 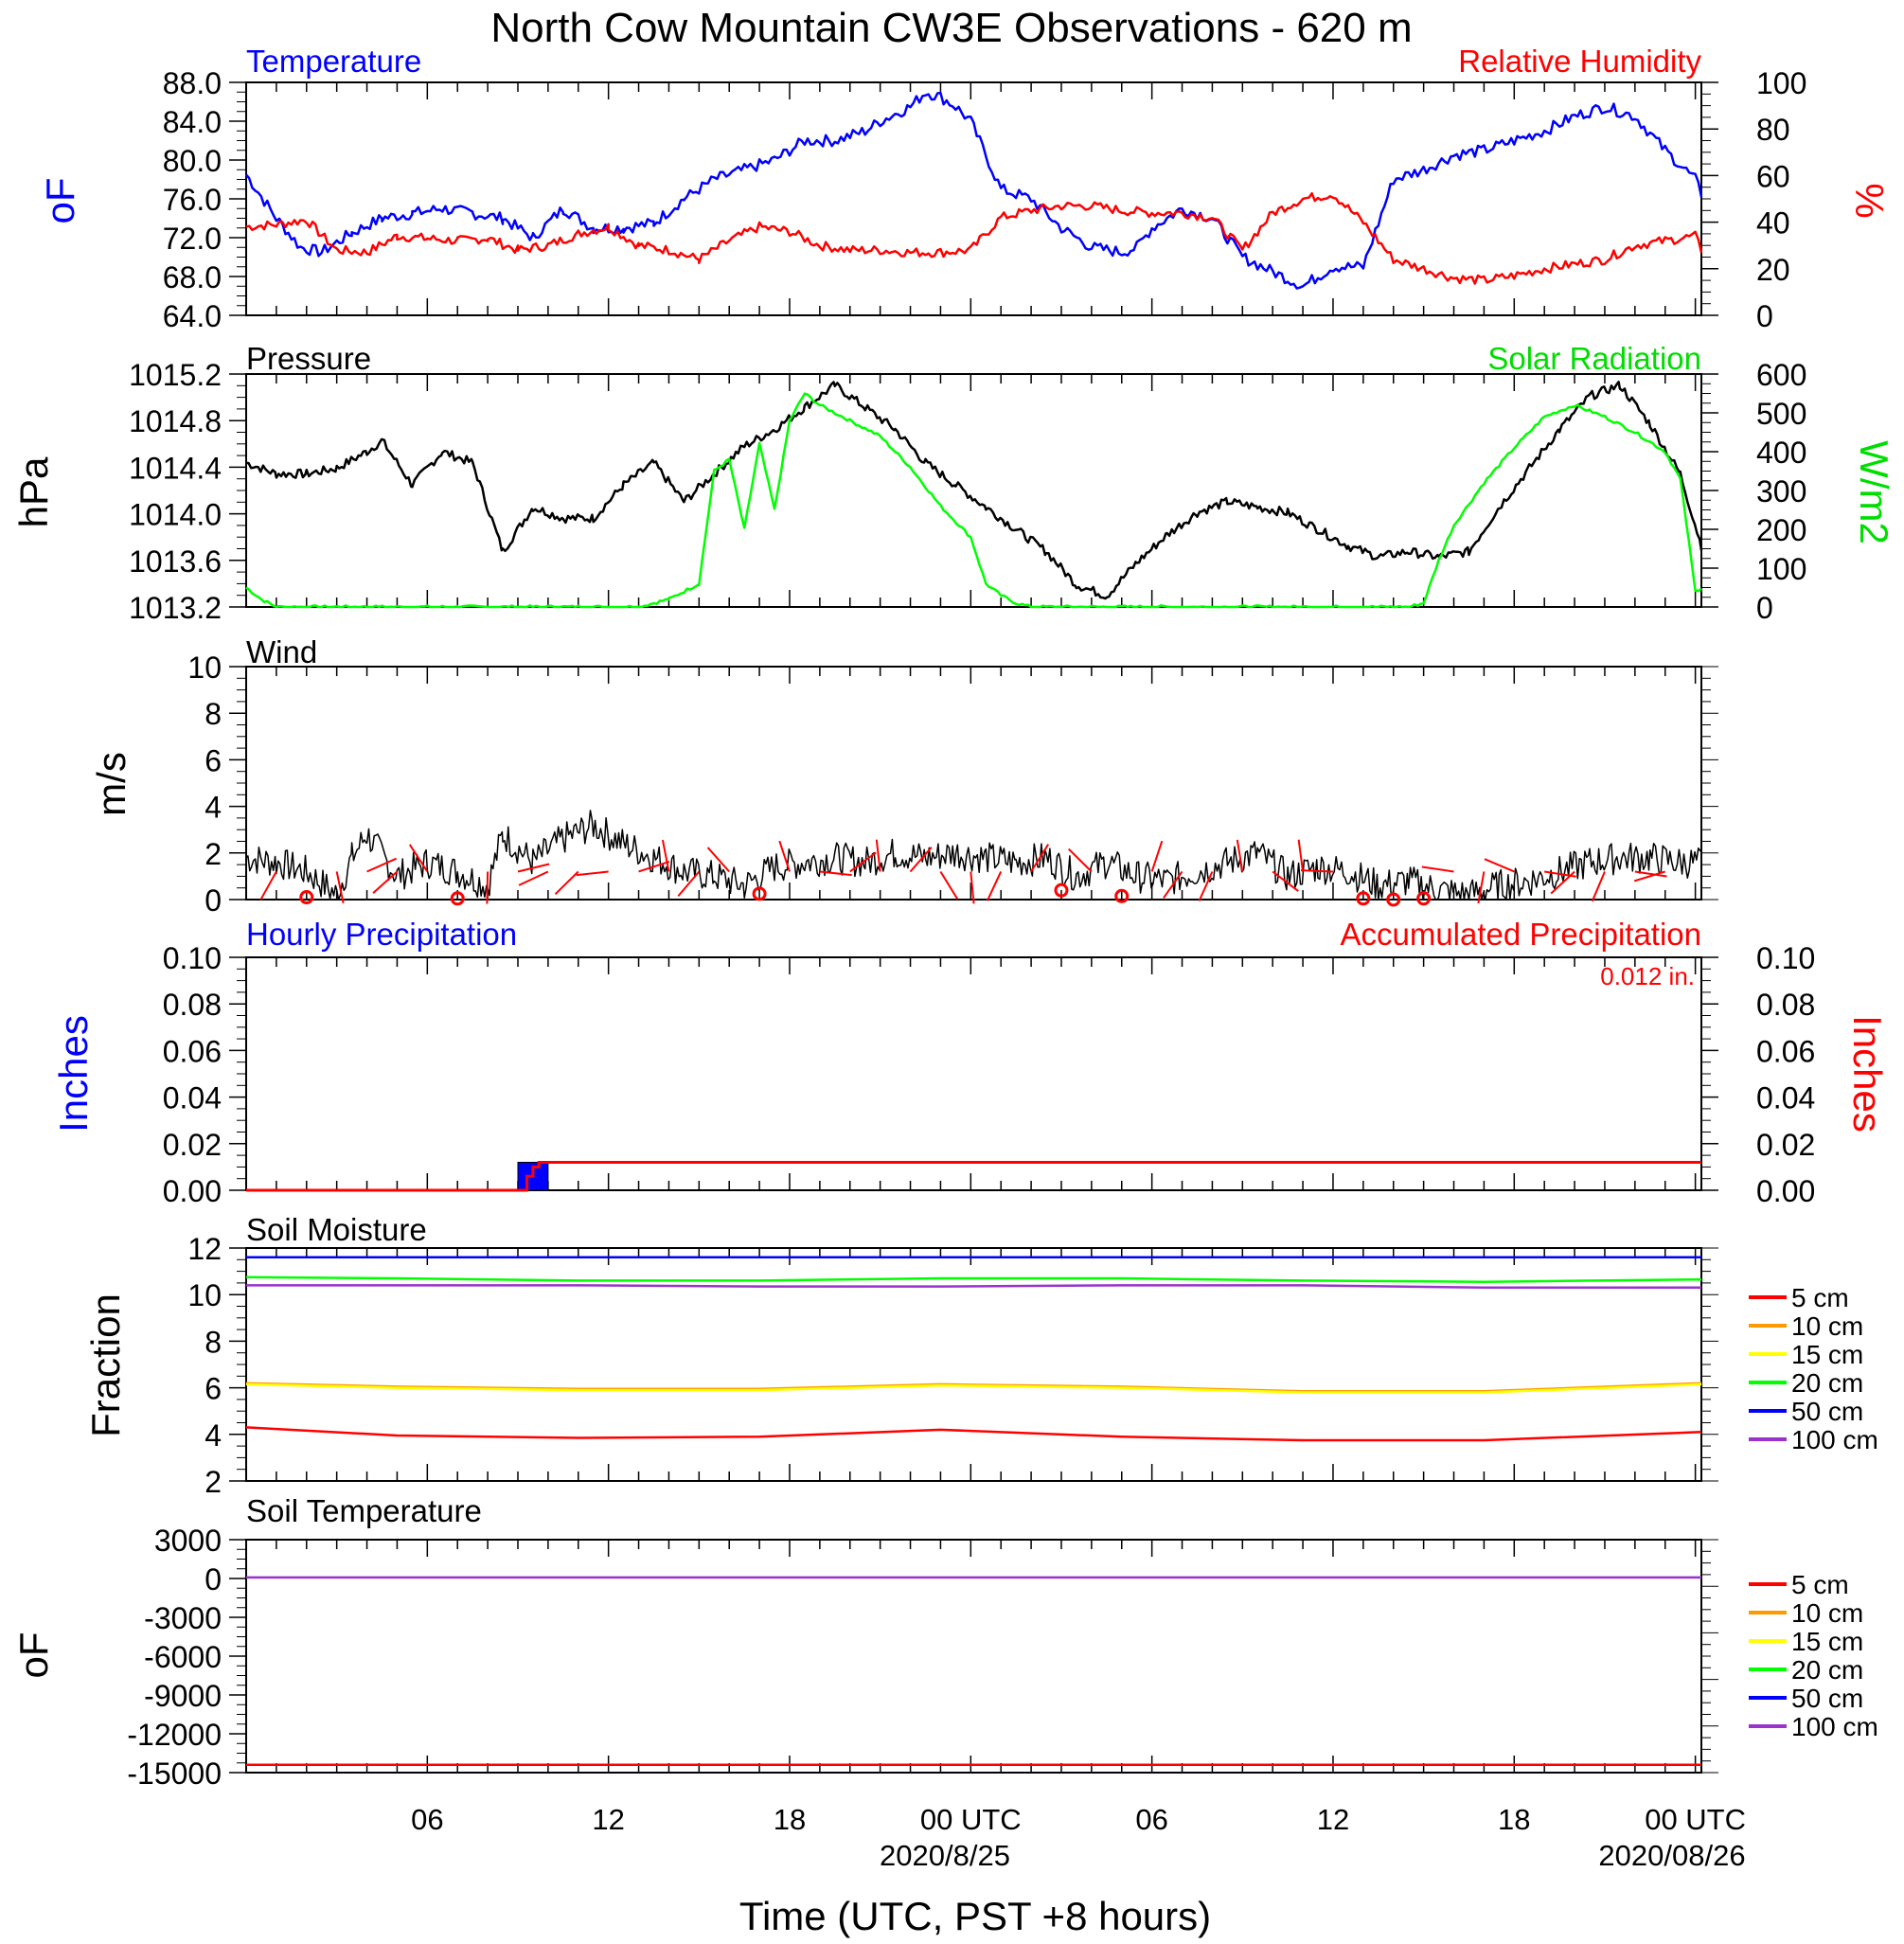 What do you see at coordinates (175, 468) in the screenshot?
I see `y-tick-label-left: 1014.4` at bounding box center [175, 468].